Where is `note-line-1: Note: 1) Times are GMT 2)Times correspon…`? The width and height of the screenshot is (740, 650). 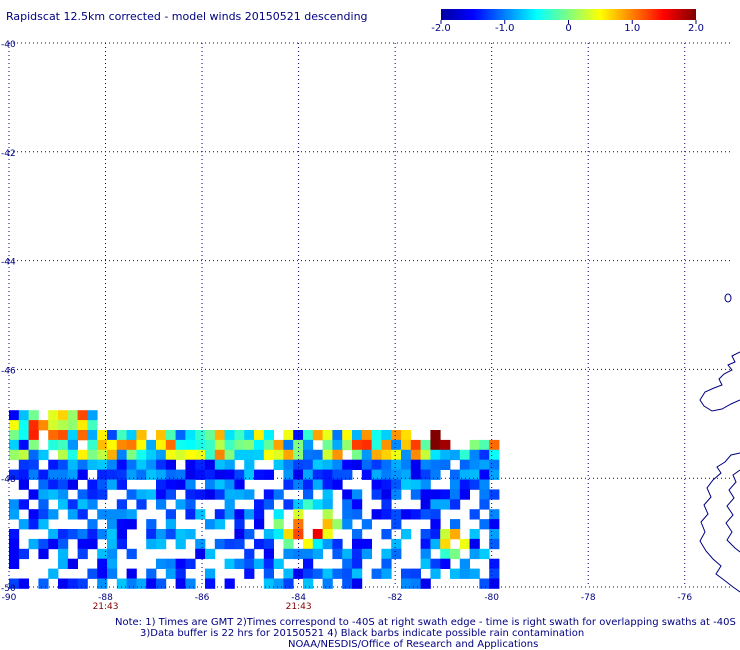 note-line-1: Note: 1) Times are GMT 2)Times correspon… is located at coordinates (425, 622).